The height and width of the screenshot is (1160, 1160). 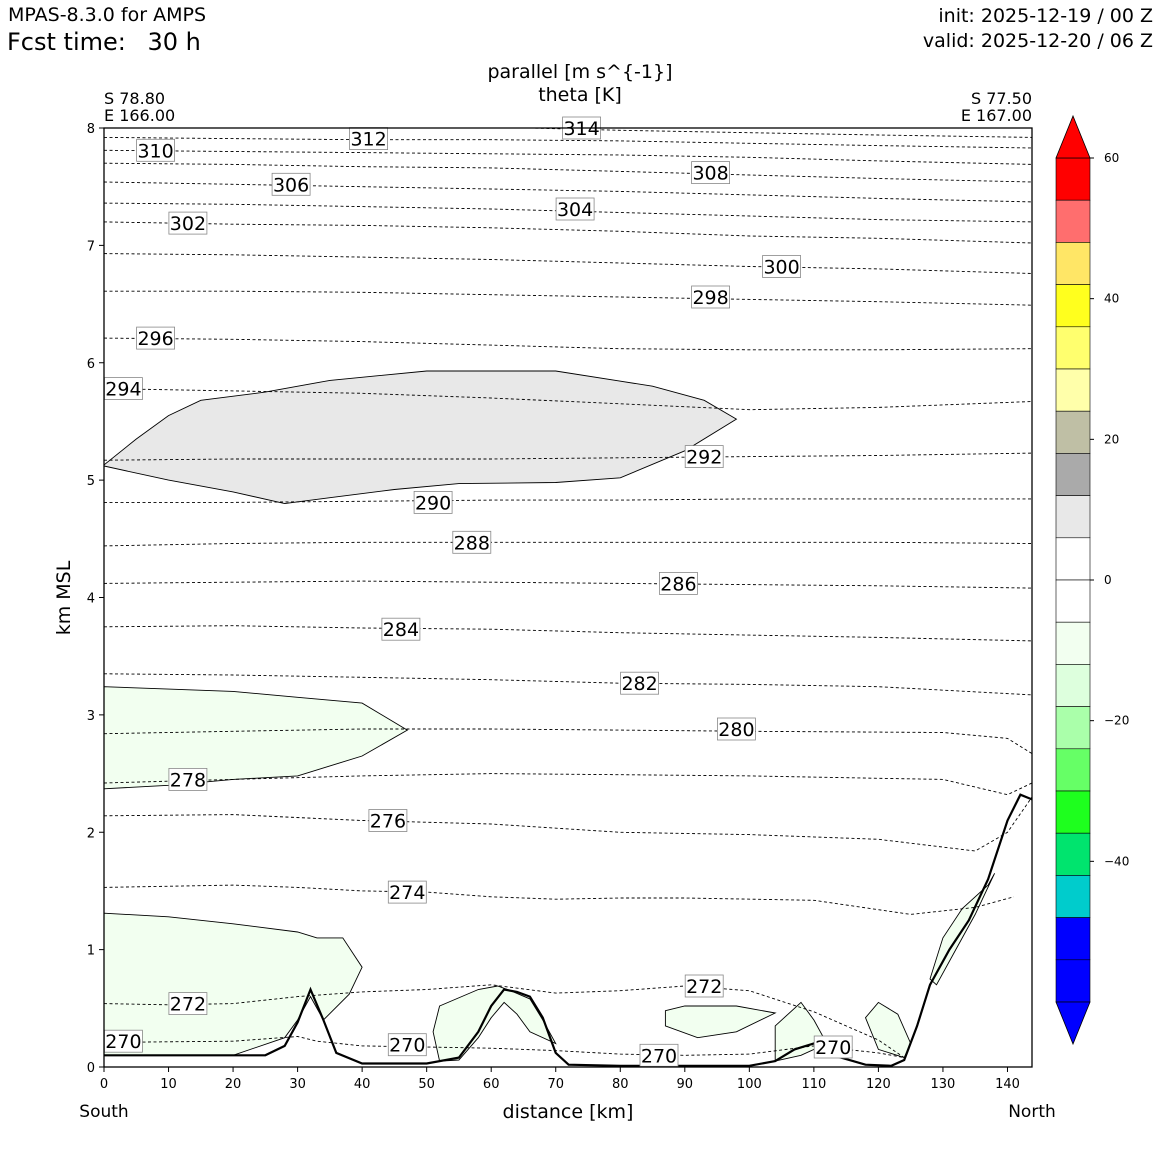 What do you see at coordinates (1032, 1112) in the screenshot?
I see `x-end-label: North` at bounding box center [1032, 1112].